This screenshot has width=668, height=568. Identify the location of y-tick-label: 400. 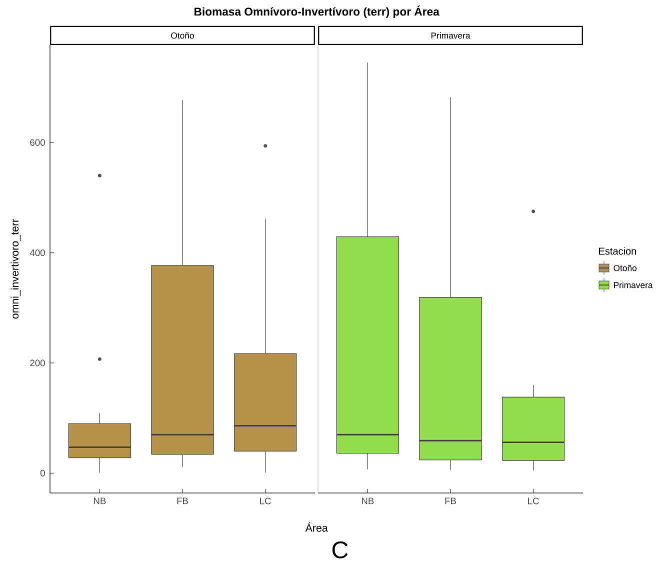
(37, 252).